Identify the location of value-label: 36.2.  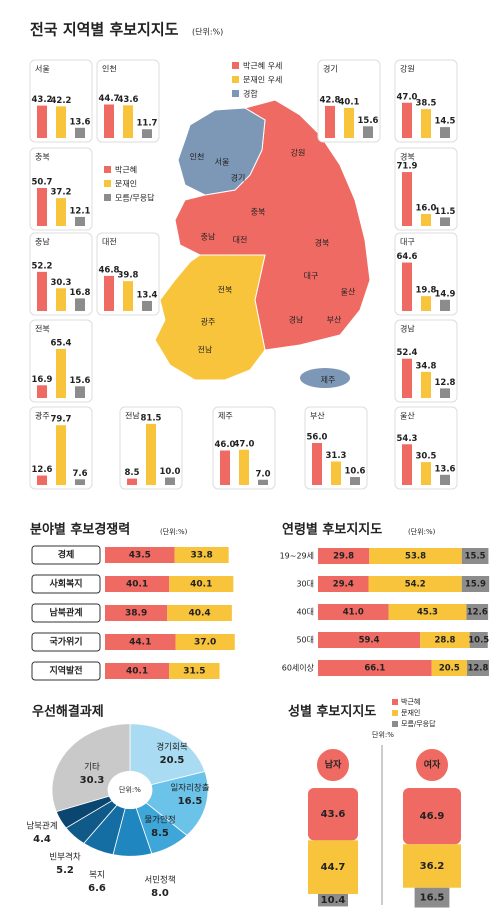
(432, 866).